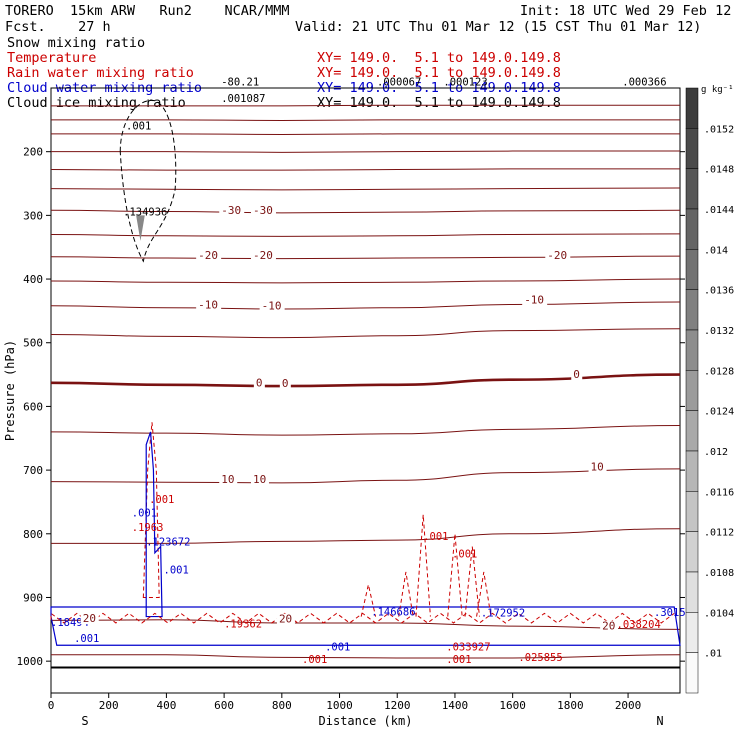  Describe the element at coordinates (243, 624) in the screenshot. I see `hydrometeor-label: .19362` at that location.